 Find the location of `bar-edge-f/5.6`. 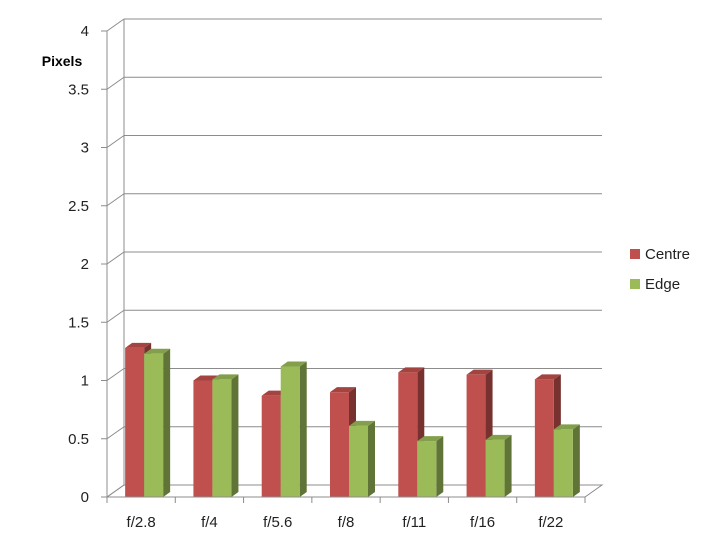

bar-edge-f/5.6 is located at coordinates (293, 429).